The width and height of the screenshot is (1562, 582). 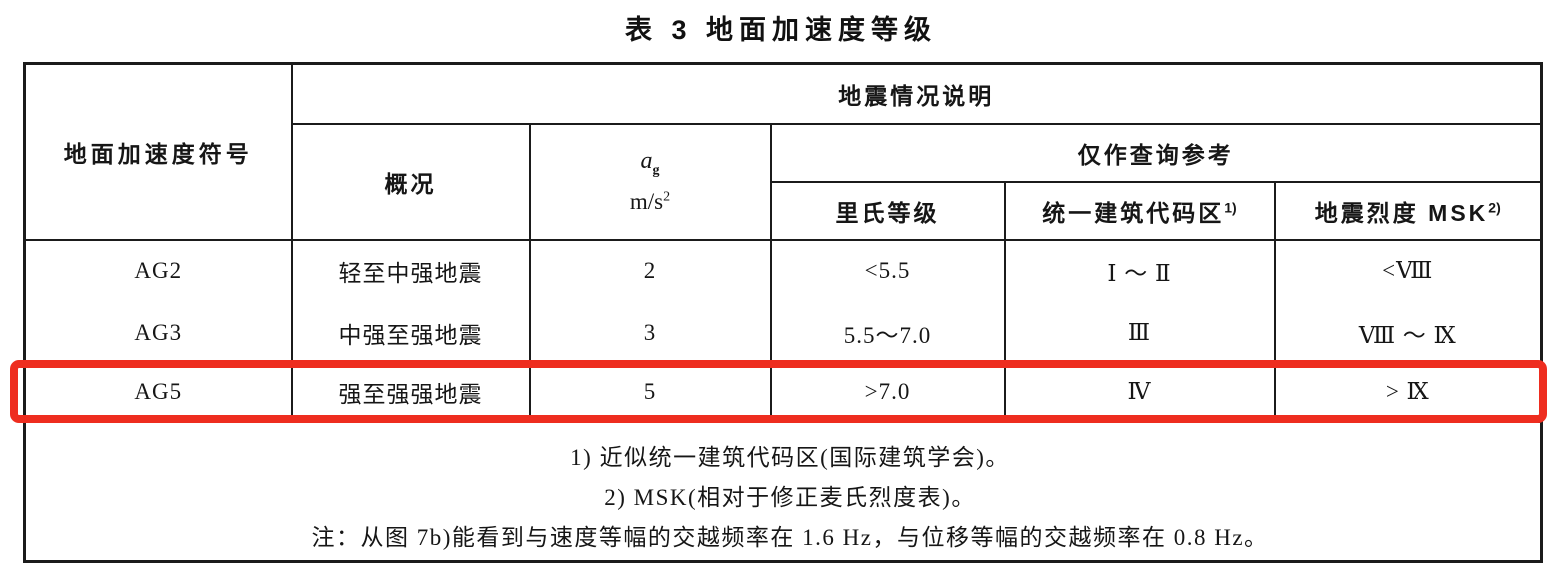 I want to click on table-row-ag2: AG2 轻至中强地震 2 <5.5 Ⅰ ～ Ⅱ <Ⅷ, so click(x=783, y=270).